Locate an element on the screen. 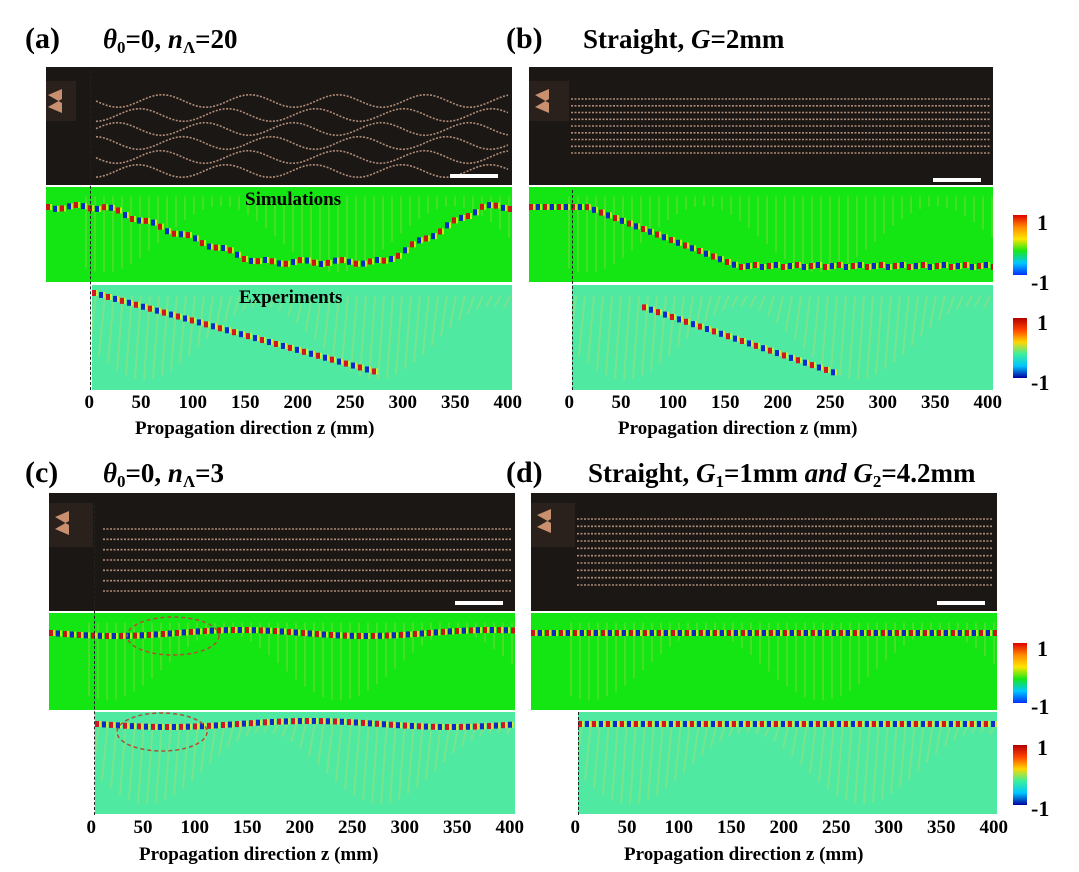 The width and height of the screenshot is (1079, 872). title-part: 2 is located at coordinates (877, 481).